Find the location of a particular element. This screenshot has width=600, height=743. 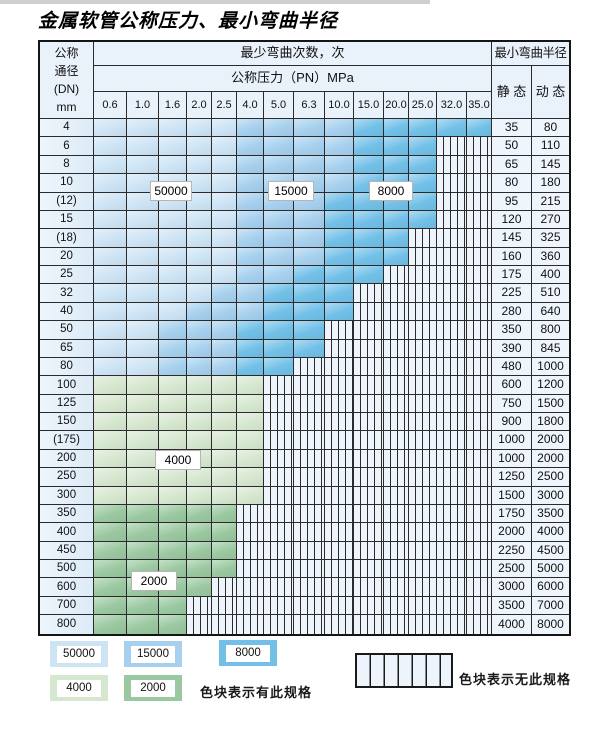

dynamic-radius-cell: 2000 is located at coordinates (550, 440).